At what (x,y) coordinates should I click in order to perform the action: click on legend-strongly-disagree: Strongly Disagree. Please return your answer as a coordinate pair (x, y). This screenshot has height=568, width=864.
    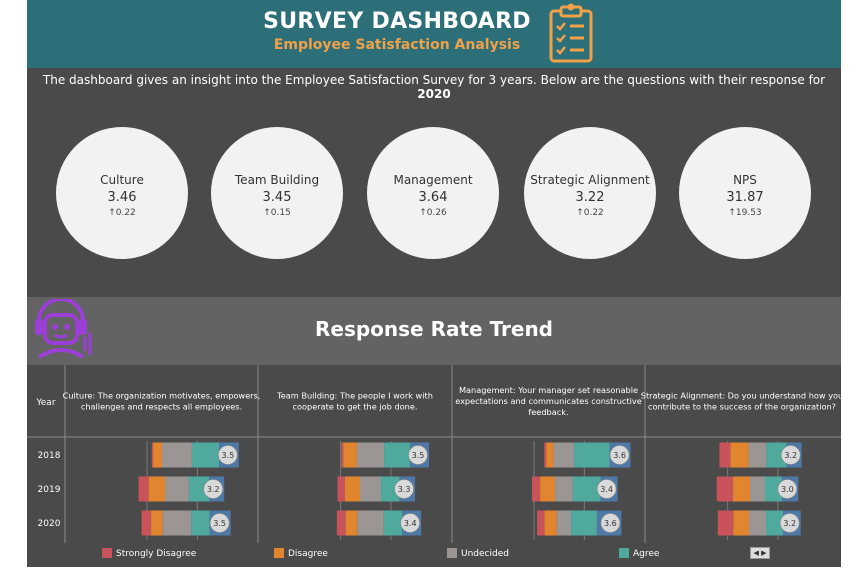
    Looking at the image, I should click on (149, 553).